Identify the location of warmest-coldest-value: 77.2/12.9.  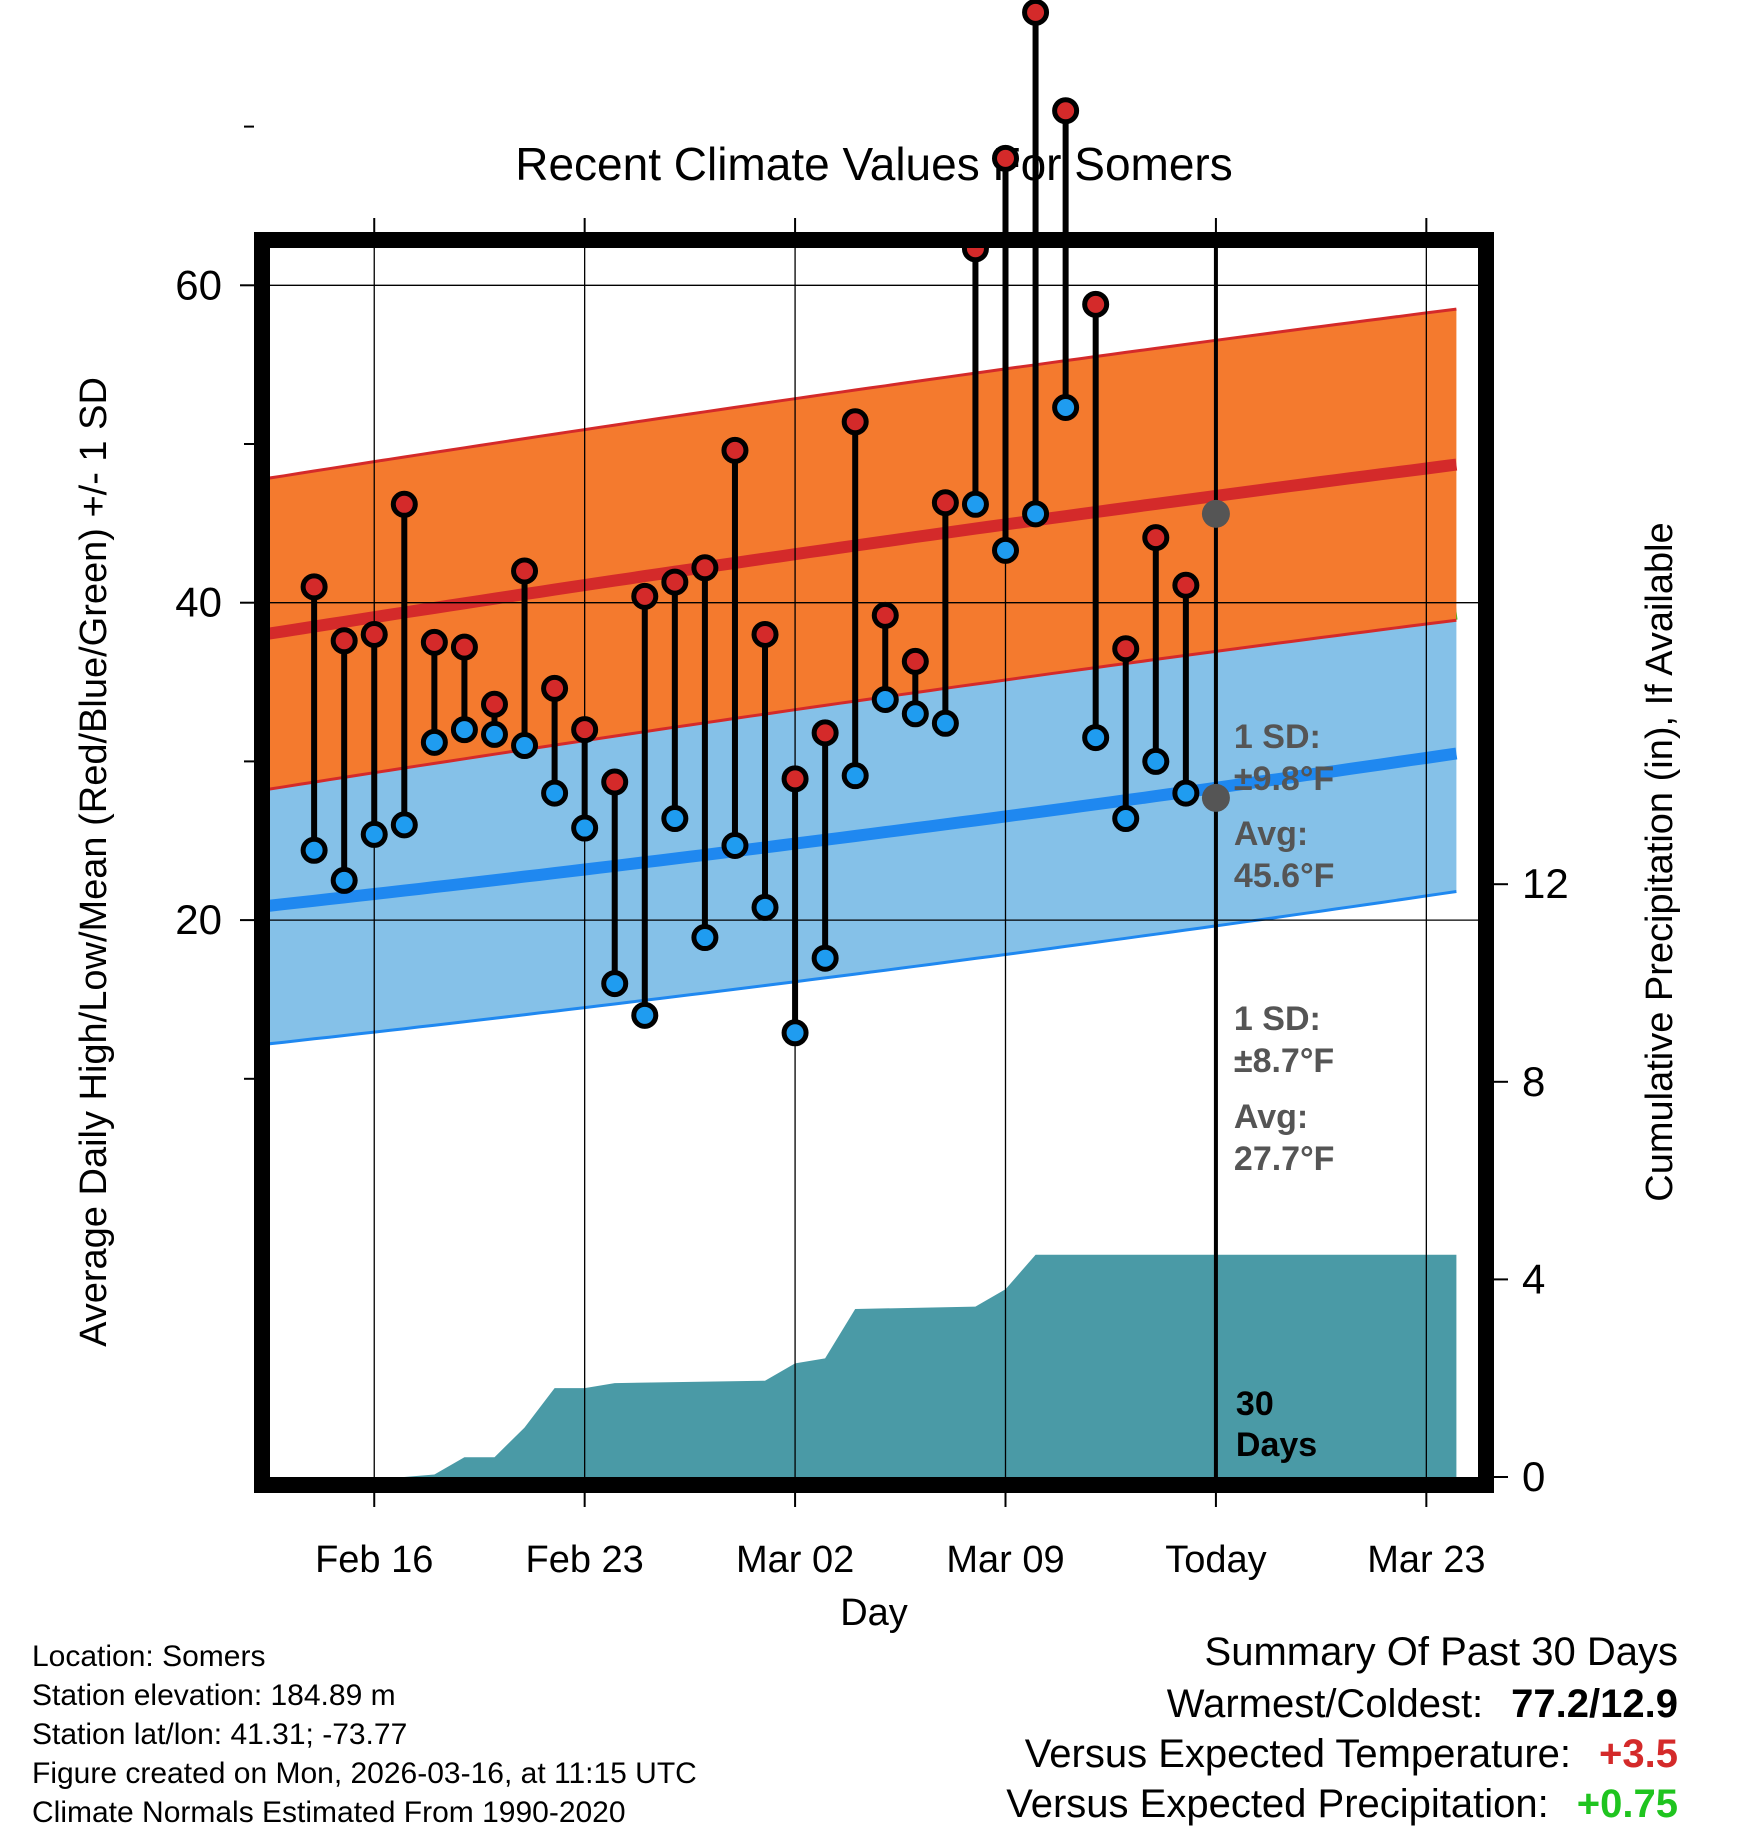
(1594, 1704).